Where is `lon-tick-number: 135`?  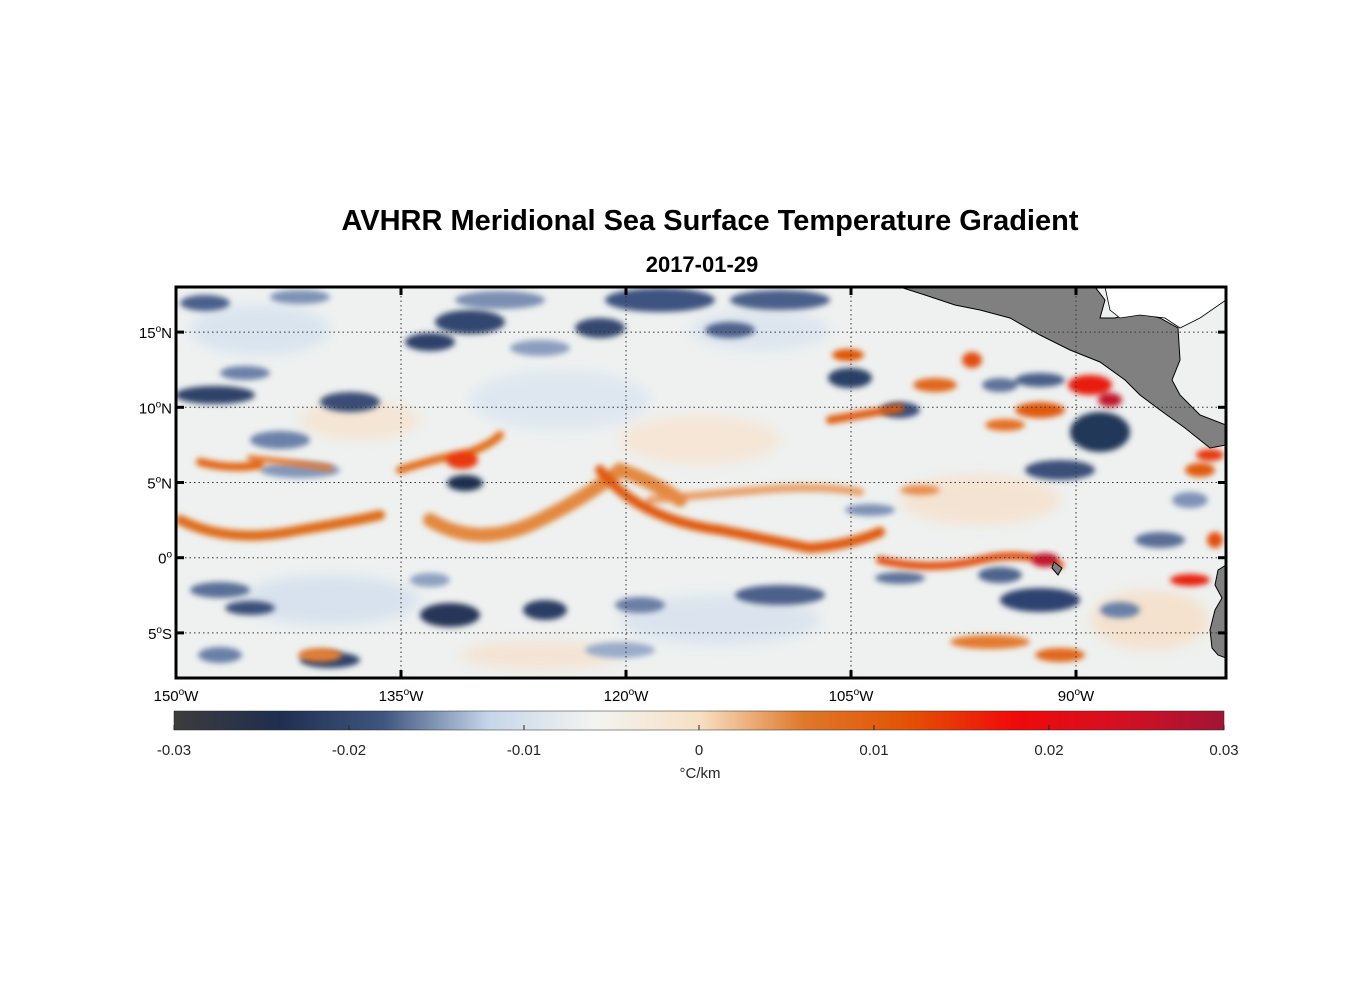 lon-tick-number: 135 is located at coordinates (391, 696).